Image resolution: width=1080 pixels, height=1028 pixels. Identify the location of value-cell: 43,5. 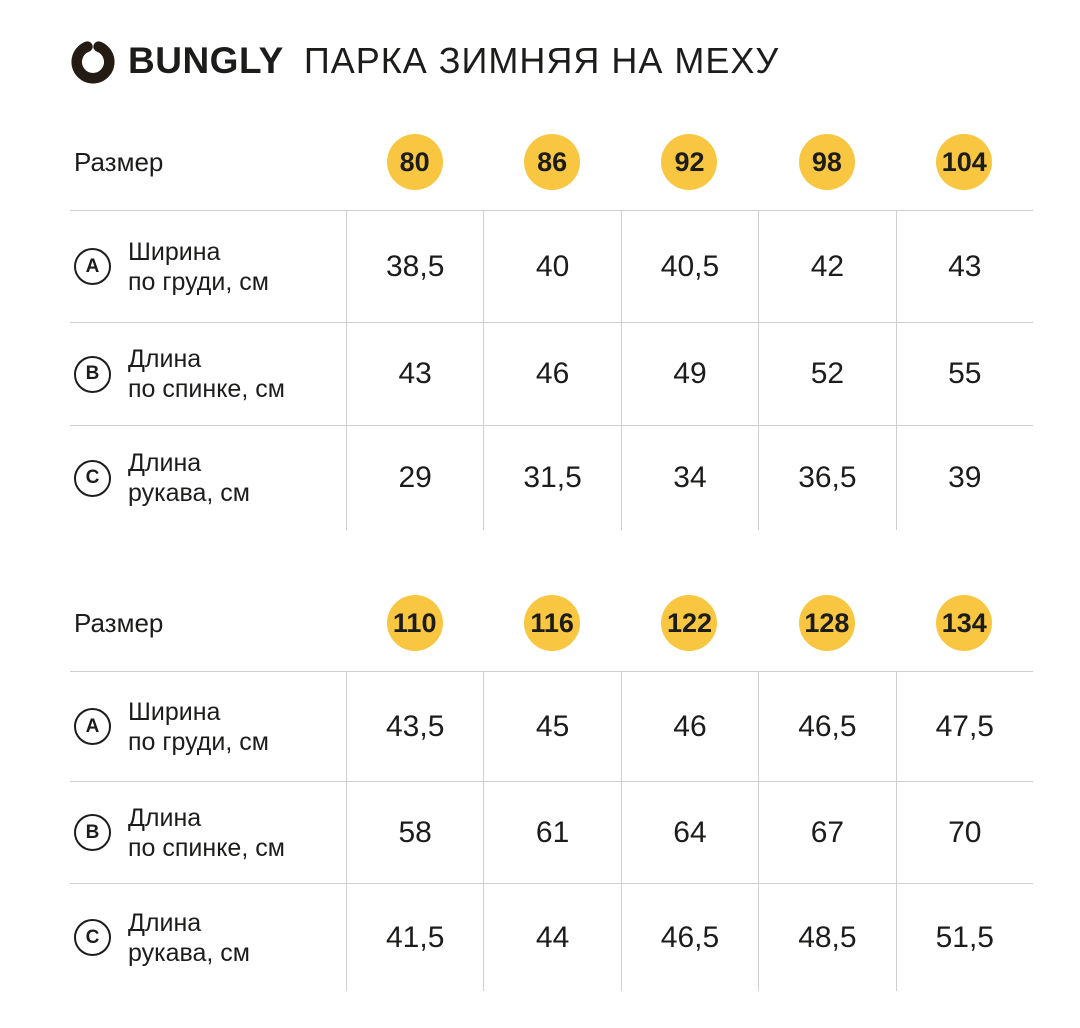
(414, 726).